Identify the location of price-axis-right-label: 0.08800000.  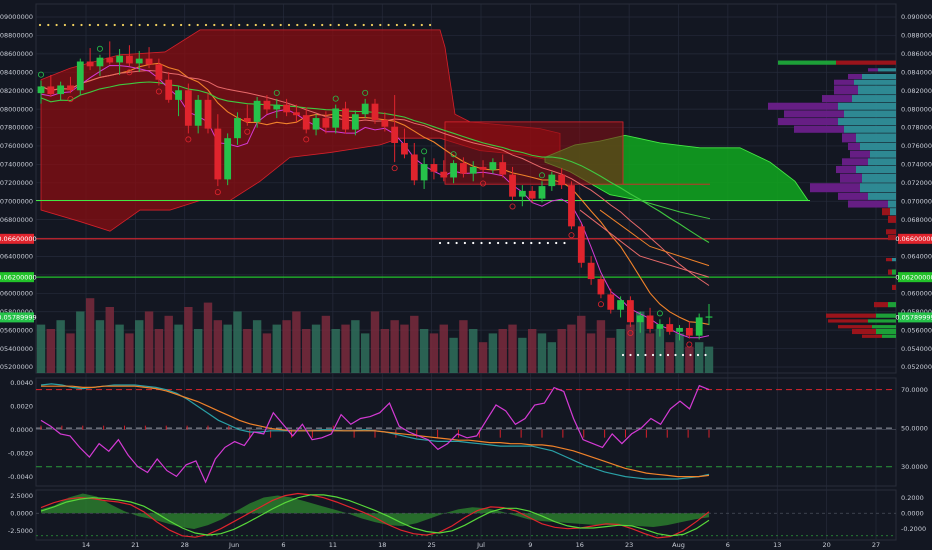
(916, 36).